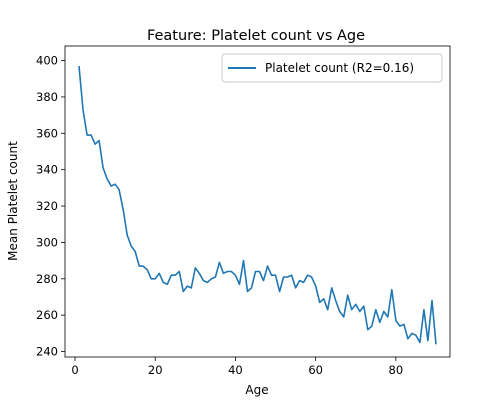 The height and width of the screenshot is (400, 500). I want to click on chart-title: Feature: Platelet count vs Age, so click(256, 36).